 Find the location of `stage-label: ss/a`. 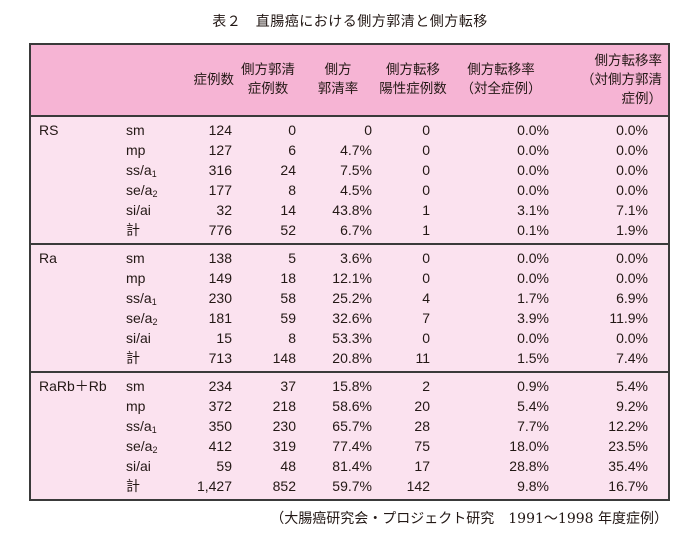

stage-label: ss/a is located at coordinates (139, 298).